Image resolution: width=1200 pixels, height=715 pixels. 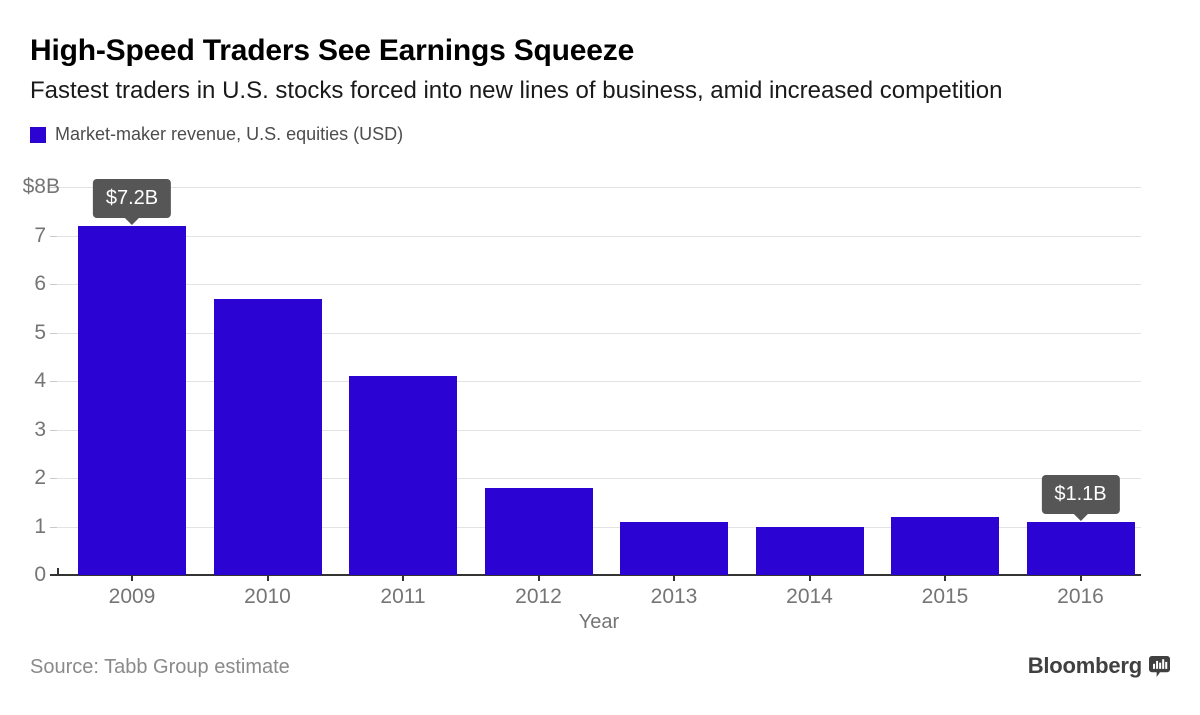 What do you see at coordinates (599, 622) in the screenshot?
I see `x-axis-title: Year` at bounding box center [599, 622].